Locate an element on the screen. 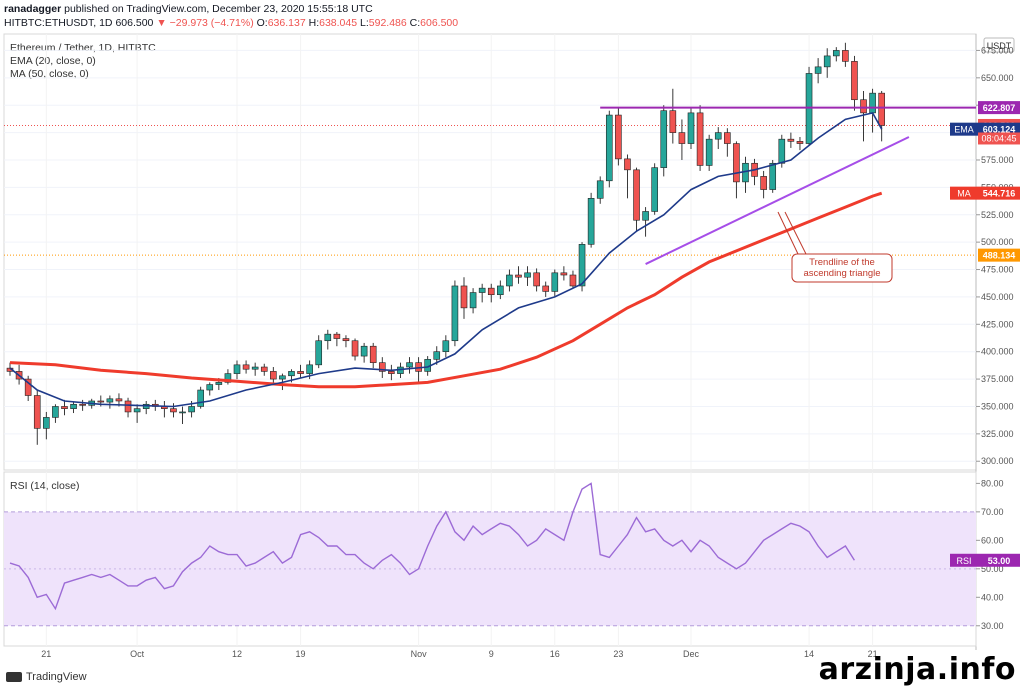 The image size is (1024, 689). price-label-box is located at coordinates (999, 108).